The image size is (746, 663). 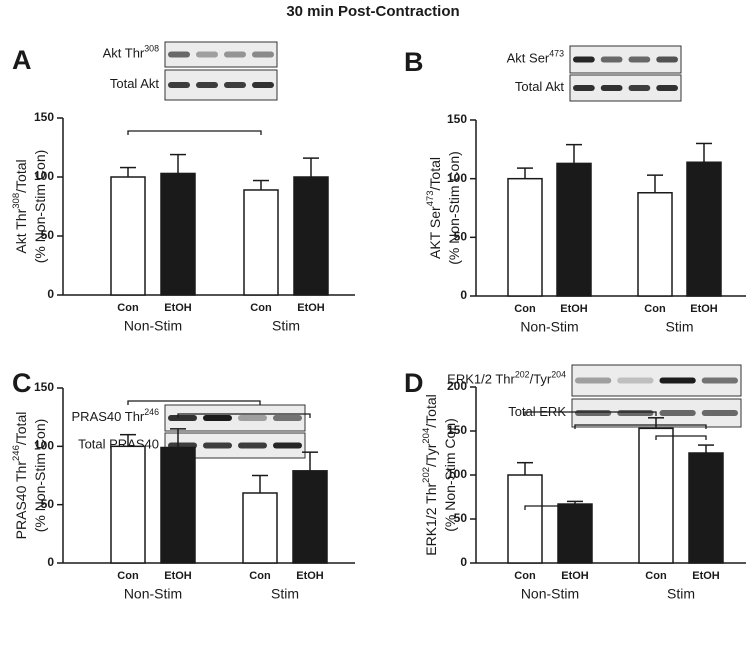 What do you see at coordinates (434, 208) in the screenshot?
I see `y-axis-label: AKT Ser473/Total` at bounding box center [434, 208].